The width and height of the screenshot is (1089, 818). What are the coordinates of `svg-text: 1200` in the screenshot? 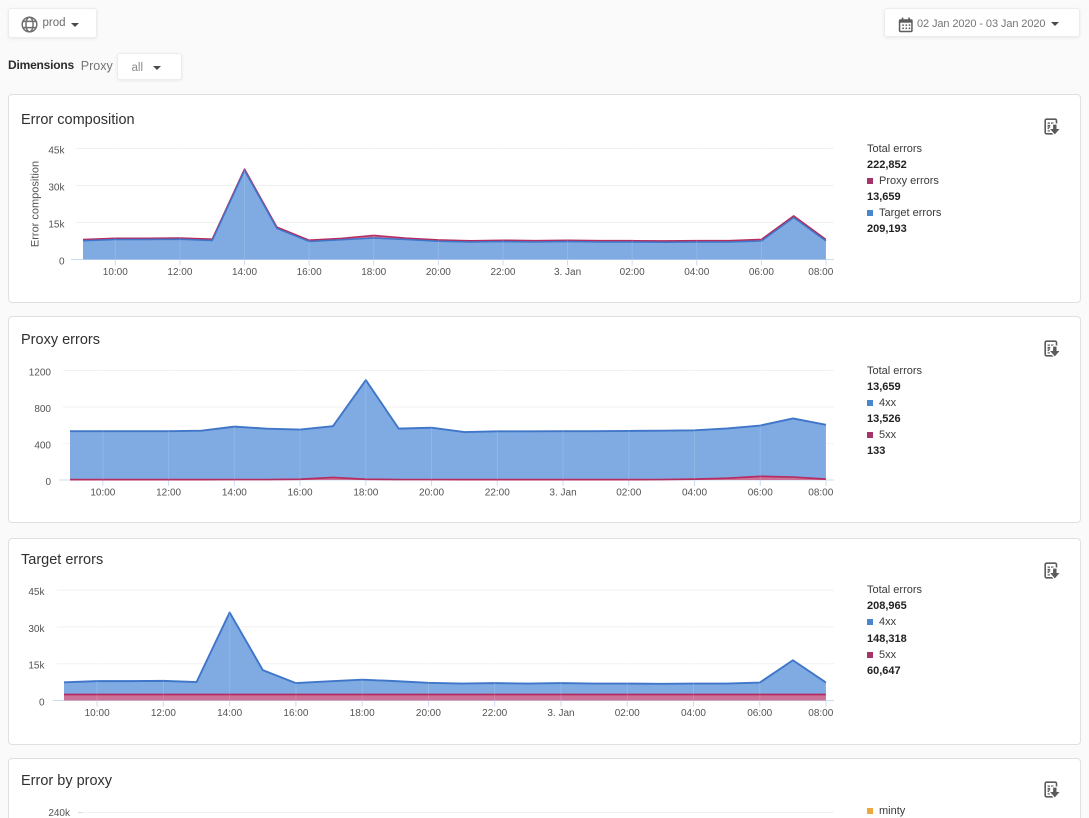 It's located at (40, 373).